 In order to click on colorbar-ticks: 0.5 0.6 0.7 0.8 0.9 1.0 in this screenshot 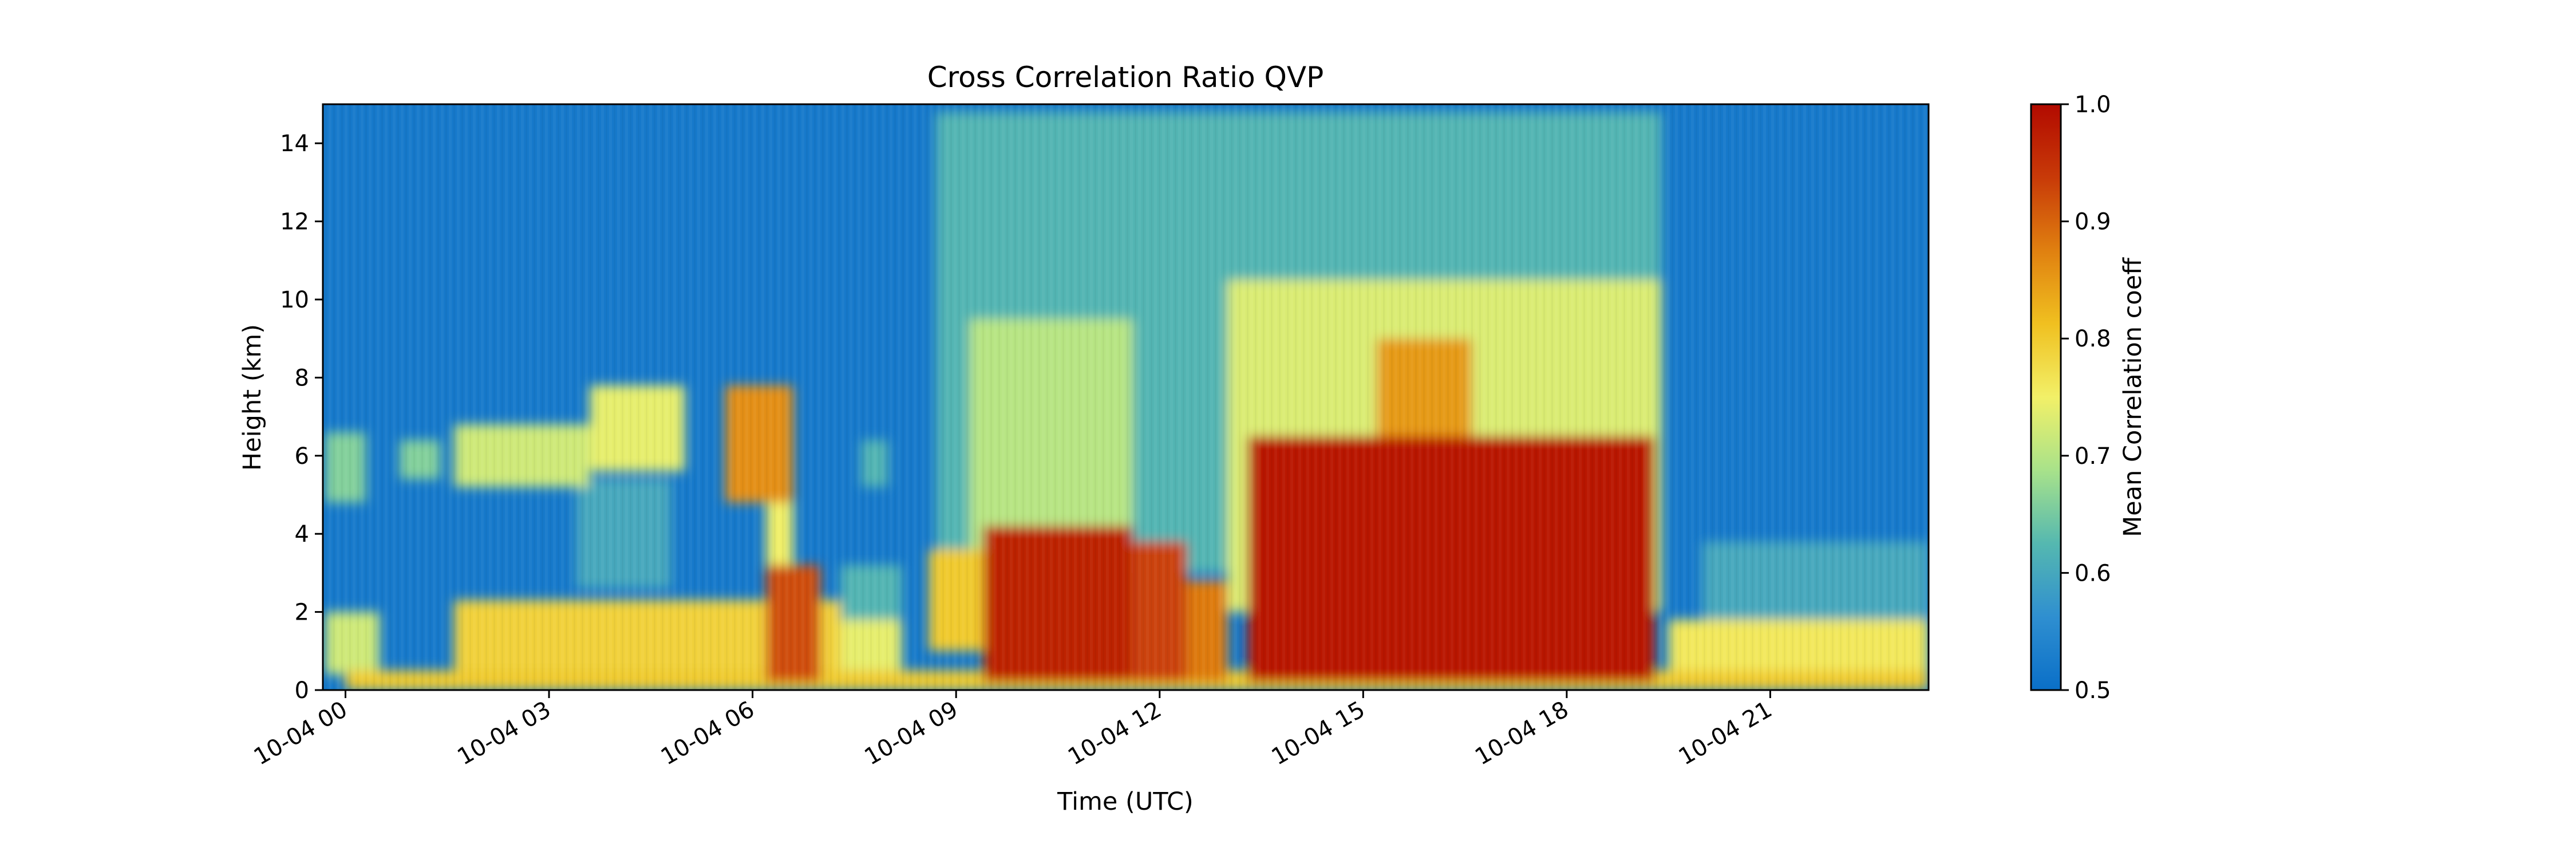, I will do `click(2086, 398)`.